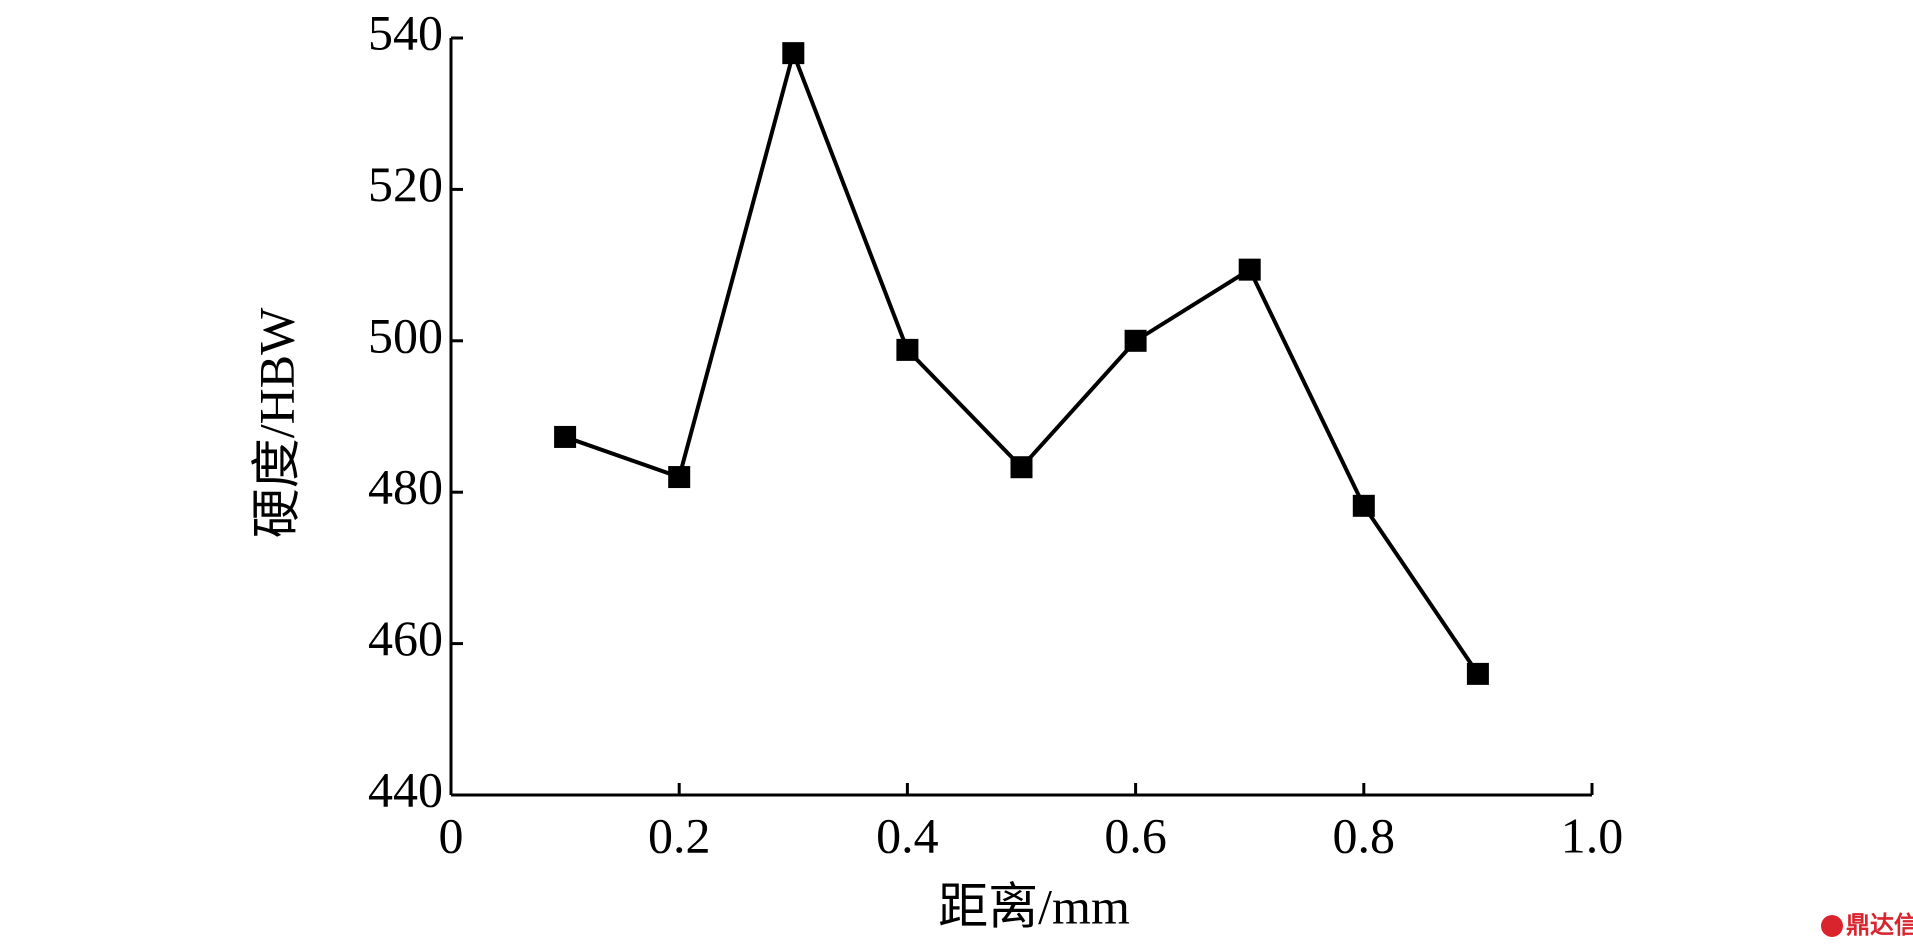 The image size is (1913, 945). Describe the element at coordinates (1364, 835) in the screenshot. I see `x-tick-label: 0.8` at that location.